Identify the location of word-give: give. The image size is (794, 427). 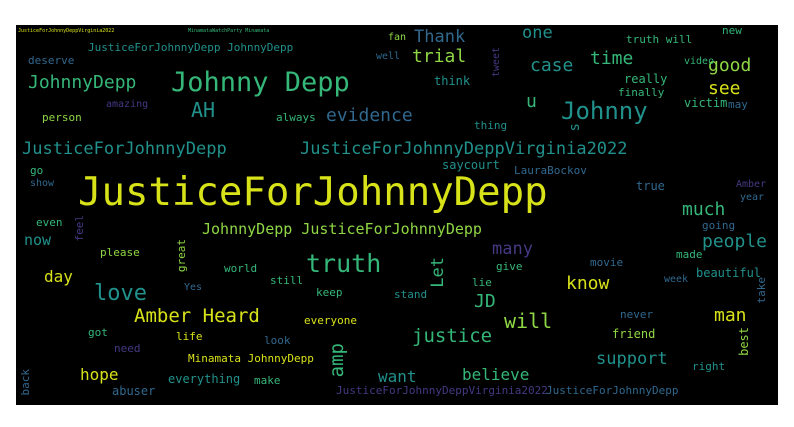
(509, 266).